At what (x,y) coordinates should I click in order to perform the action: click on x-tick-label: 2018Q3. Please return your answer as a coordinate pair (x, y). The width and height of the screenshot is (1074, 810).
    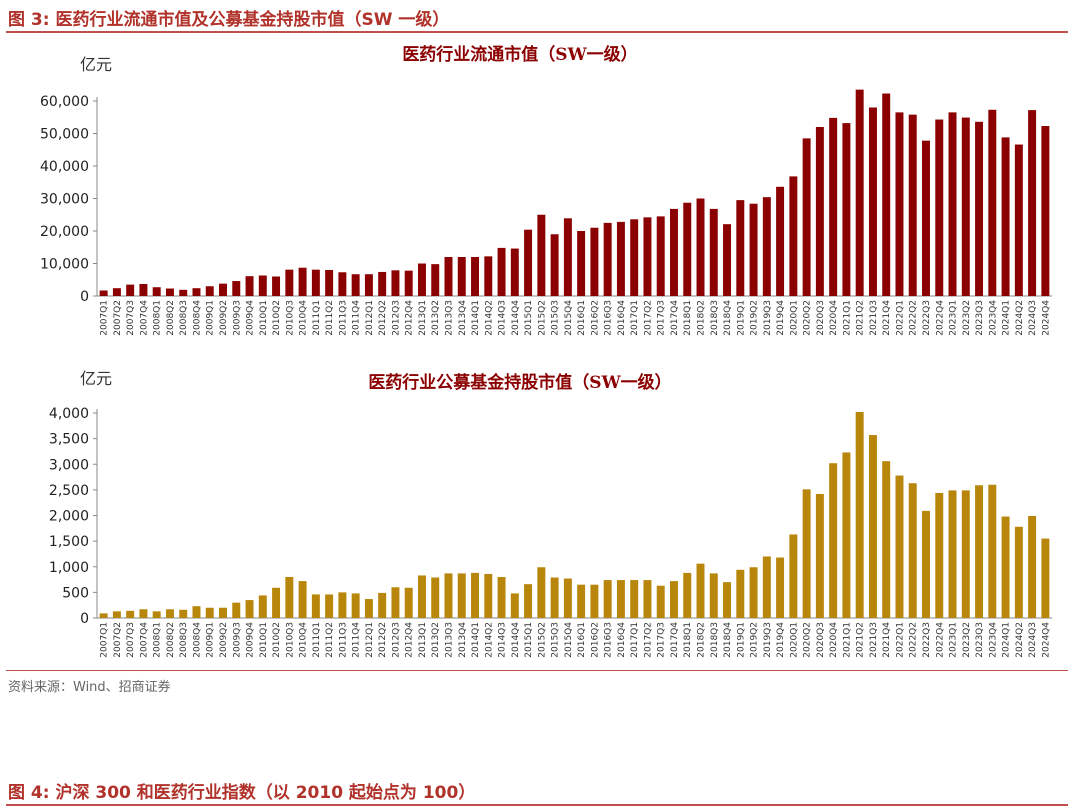
    Looking at the image, I should click on (715, 640).